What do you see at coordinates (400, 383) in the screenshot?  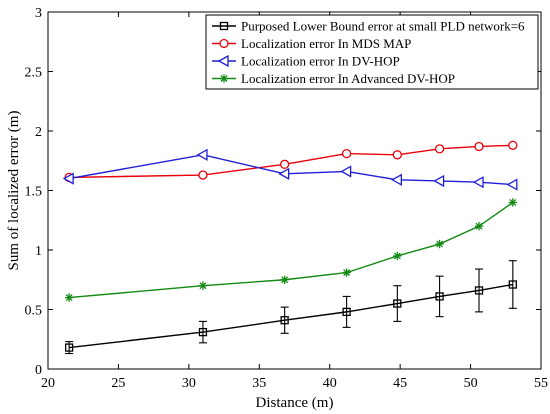 I see `x-tick-label: 45` at bounding box center [400, 383].